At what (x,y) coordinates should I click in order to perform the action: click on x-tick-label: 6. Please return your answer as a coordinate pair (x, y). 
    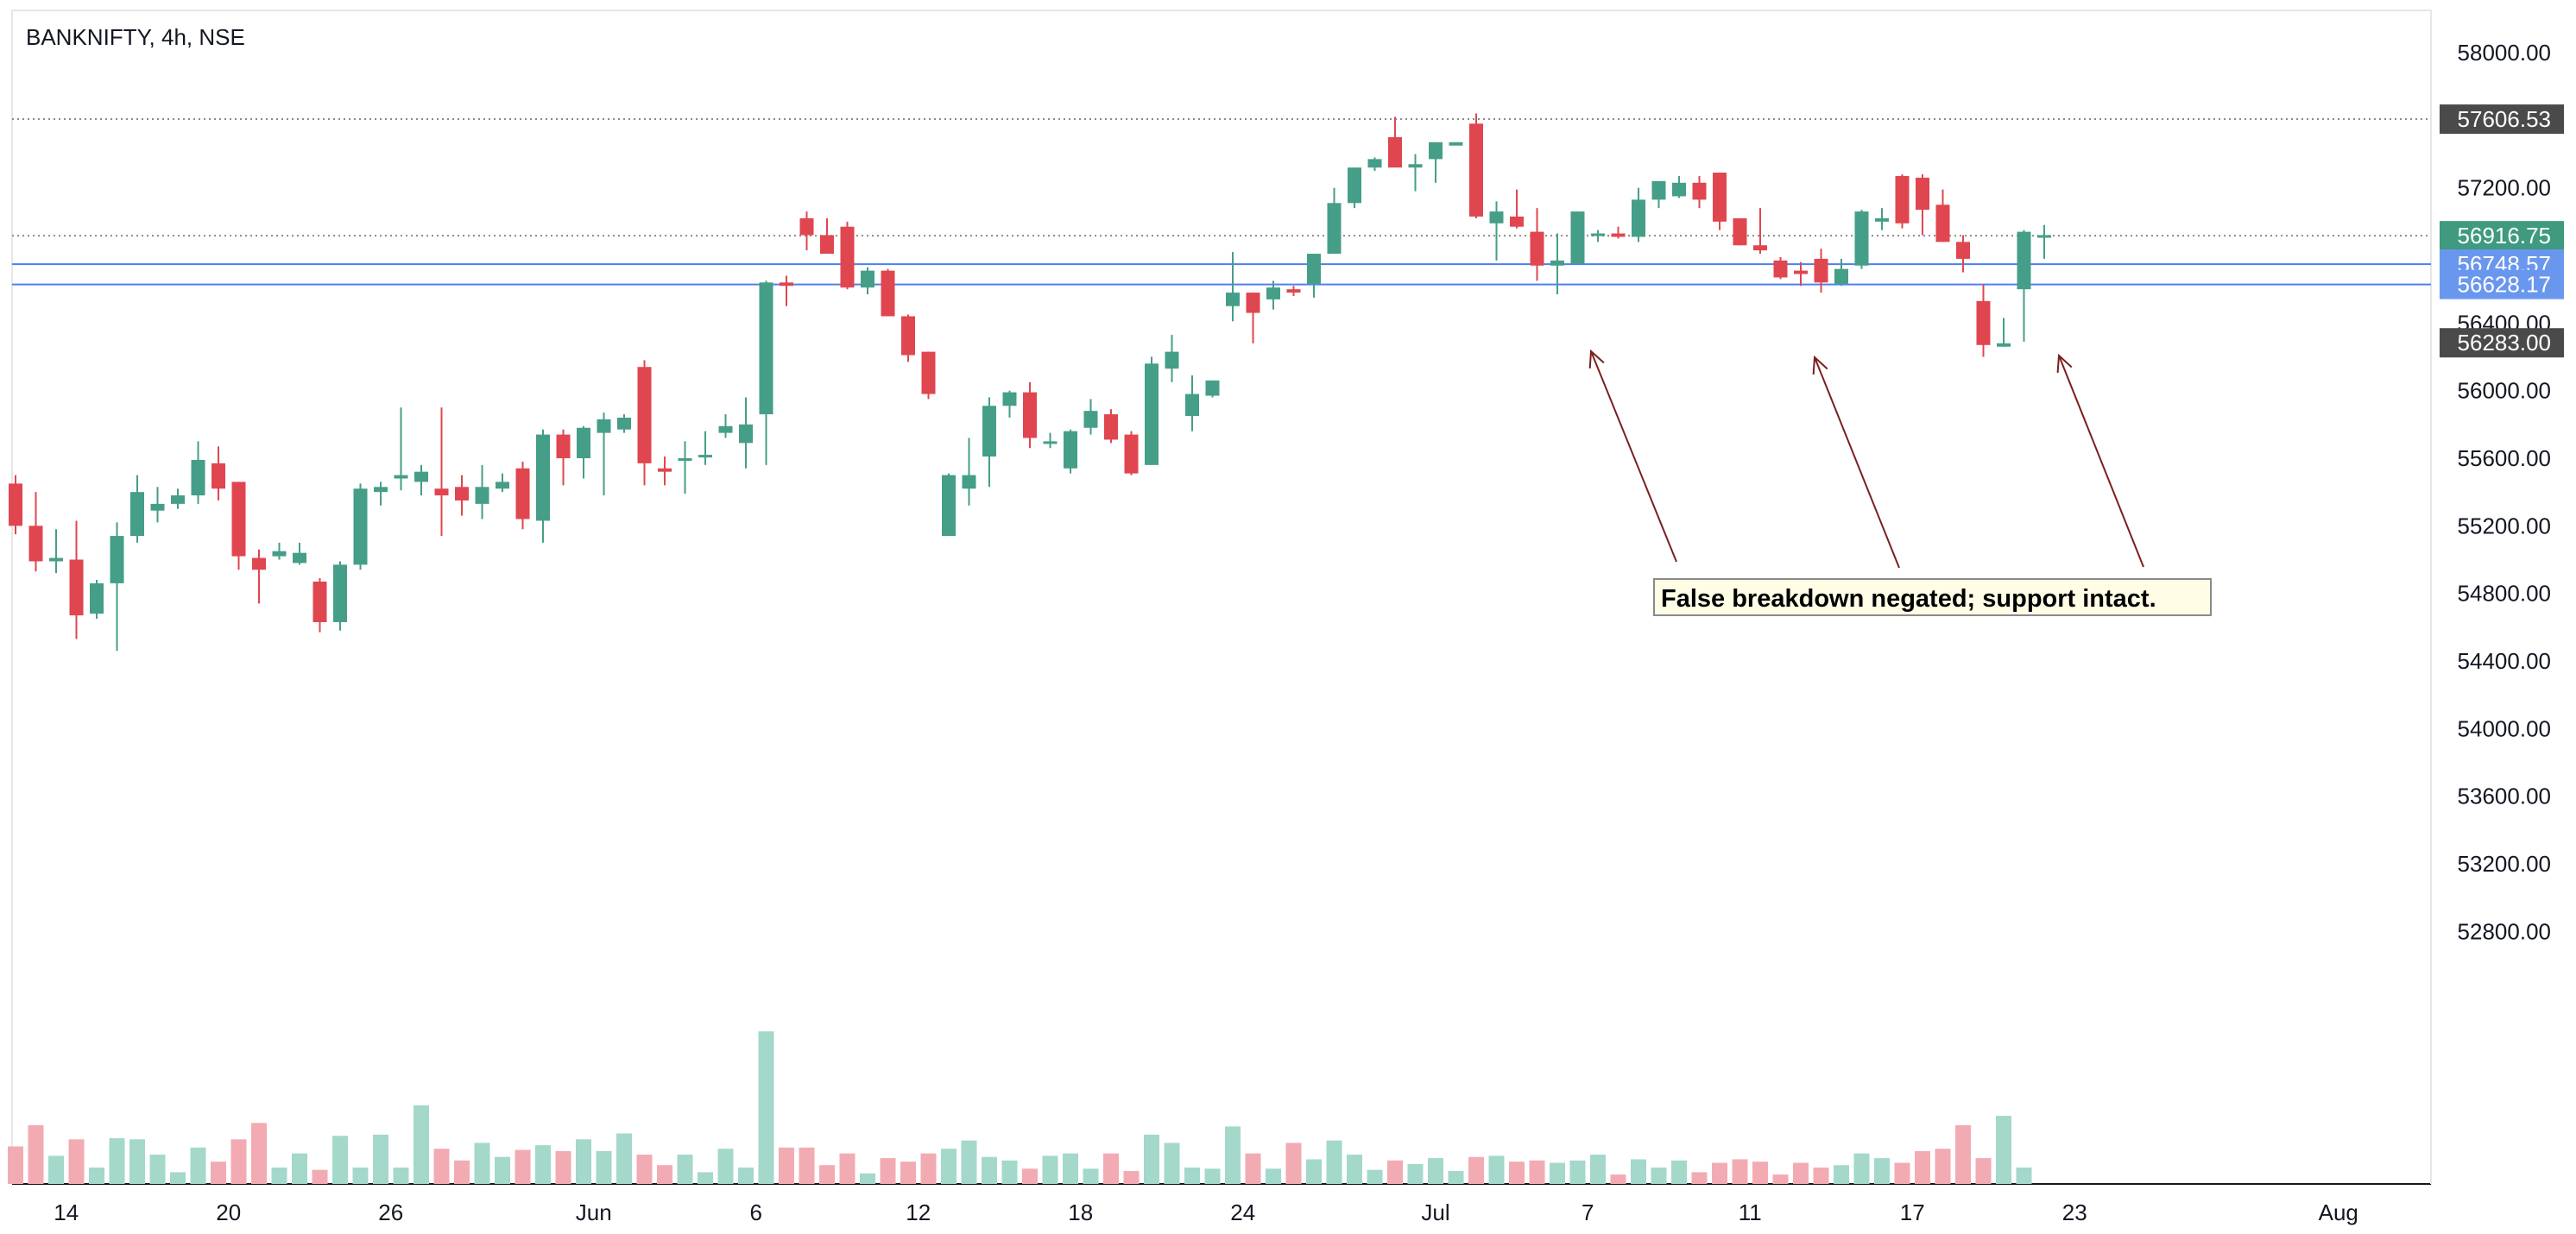
    Looking at the image, I should click on (756, 1212).